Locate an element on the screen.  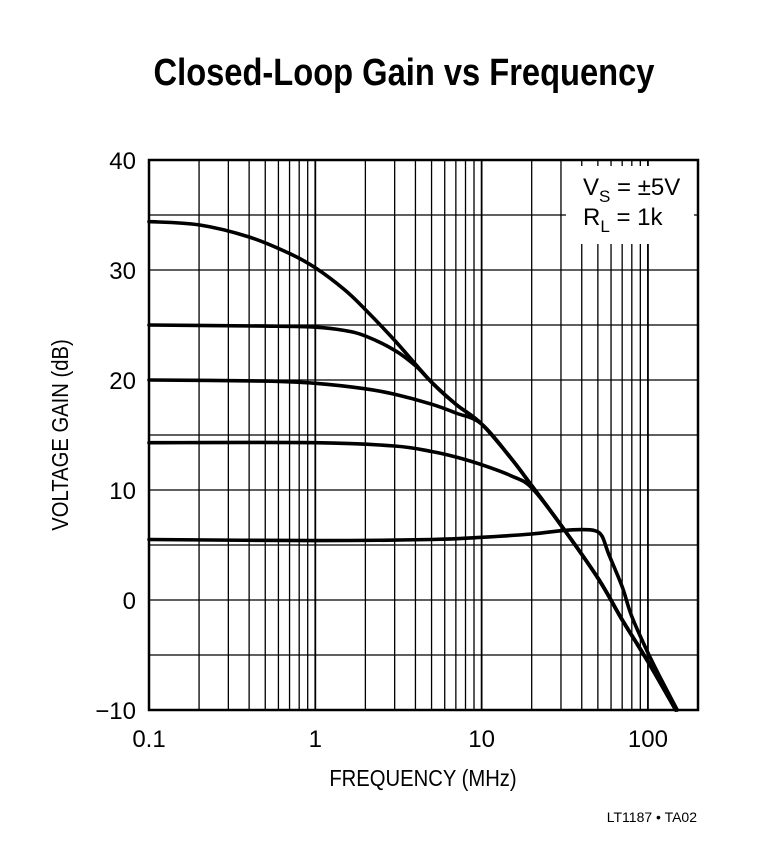
y-tick-label: 30 is located at coordinates (122, 271).